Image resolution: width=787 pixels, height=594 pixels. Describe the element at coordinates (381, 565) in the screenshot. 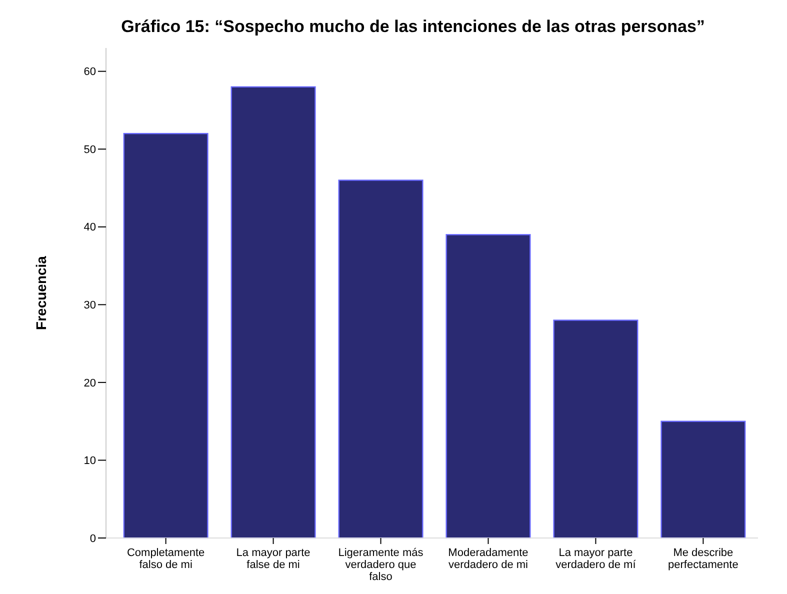

I see `x-tick-label: Ligeramente más verdadero que falso` at that location.